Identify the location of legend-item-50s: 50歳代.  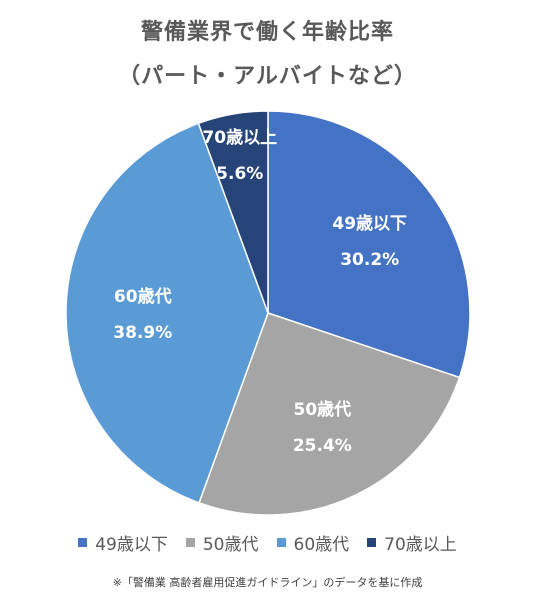
(222, 542).